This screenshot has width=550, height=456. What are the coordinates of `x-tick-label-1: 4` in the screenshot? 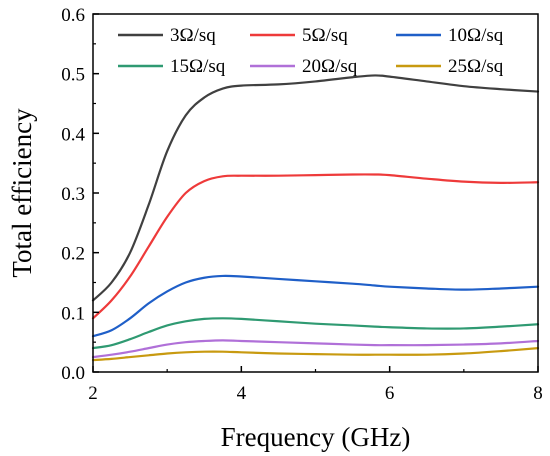 It's located at (242, 393).